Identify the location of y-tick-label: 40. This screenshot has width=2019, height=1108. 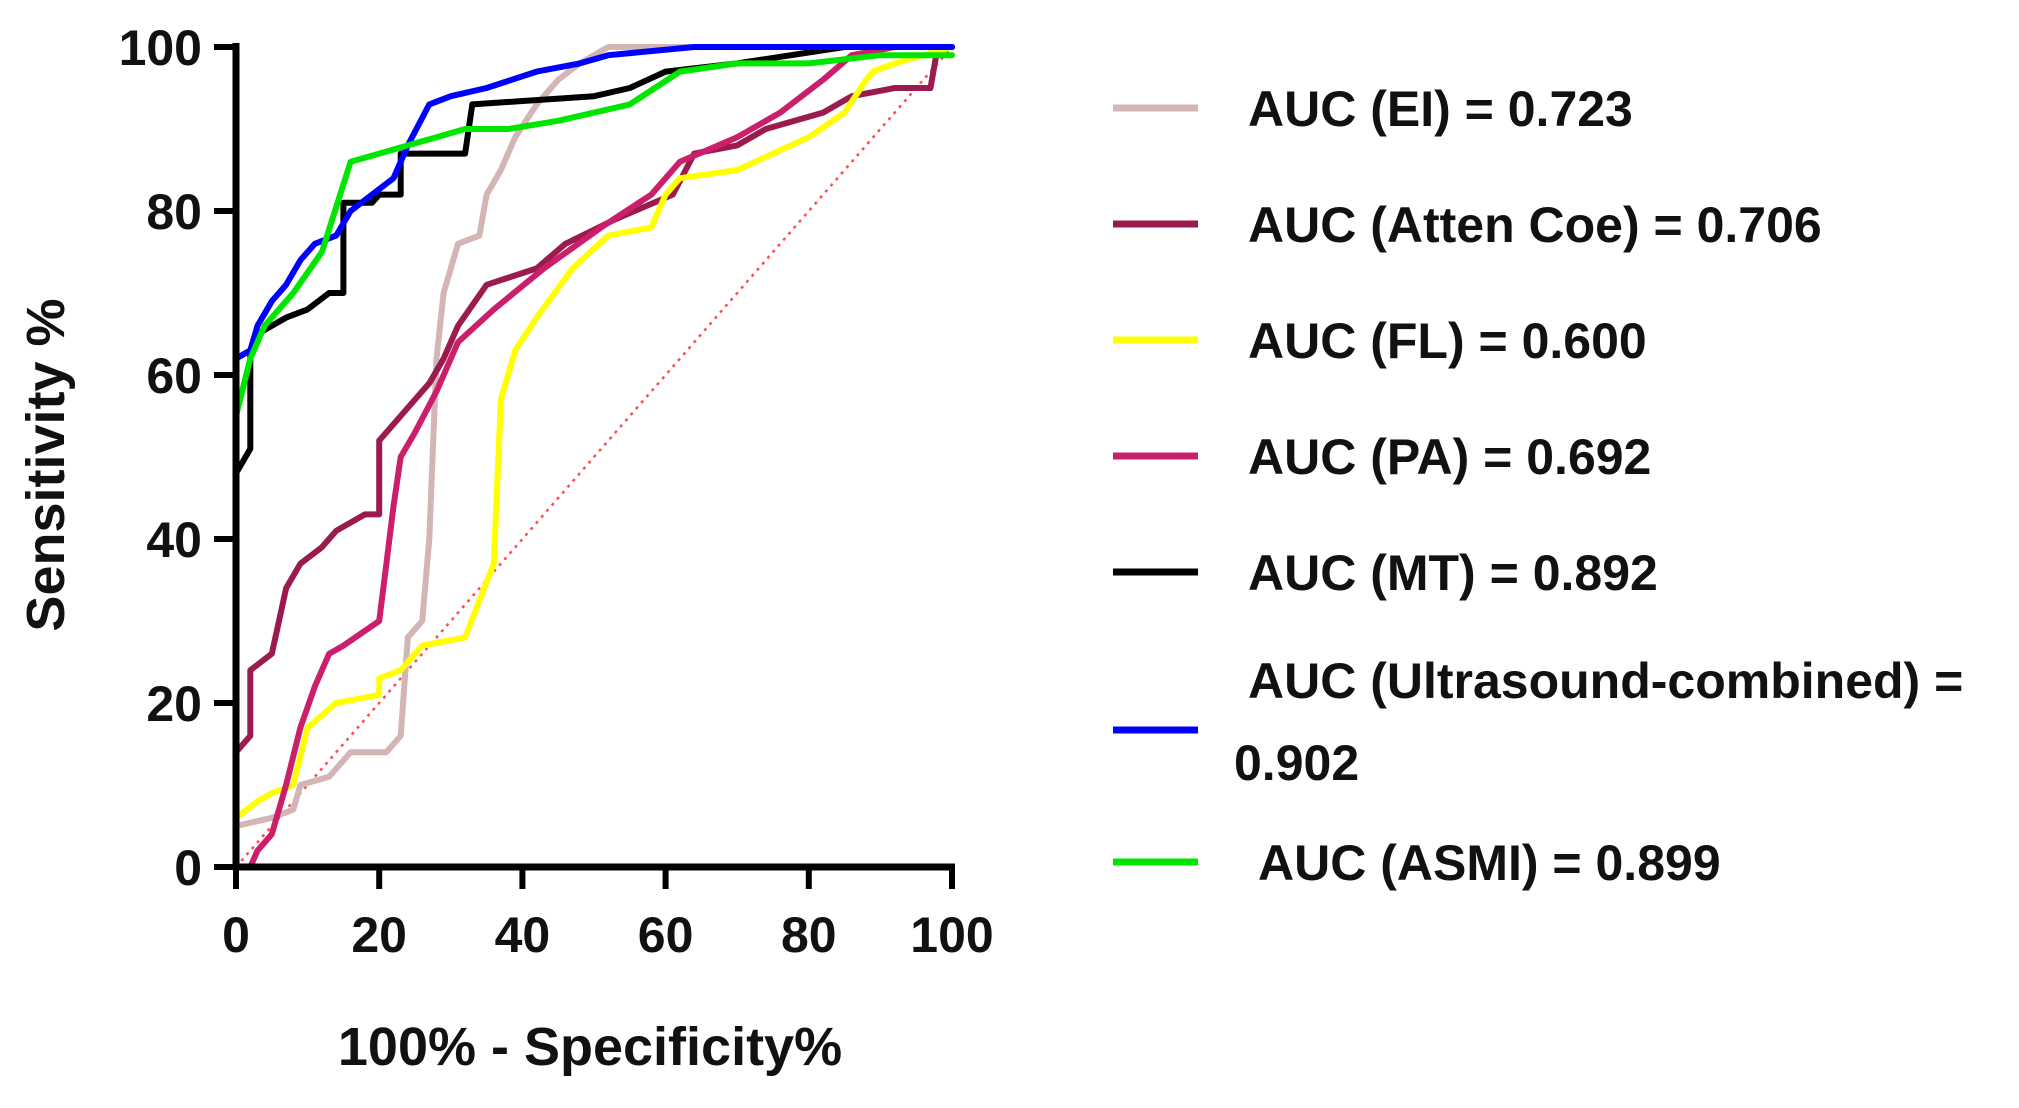
(174, 540).